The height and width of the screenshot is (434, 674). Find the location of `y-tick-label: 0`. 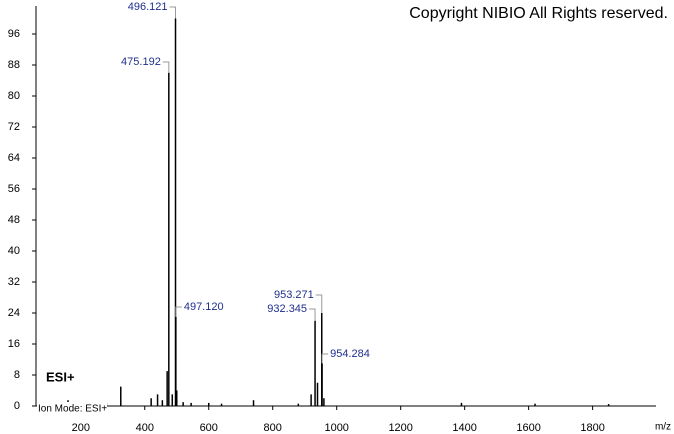

y-tick-label: 0 is located at coordinates (17, 406).